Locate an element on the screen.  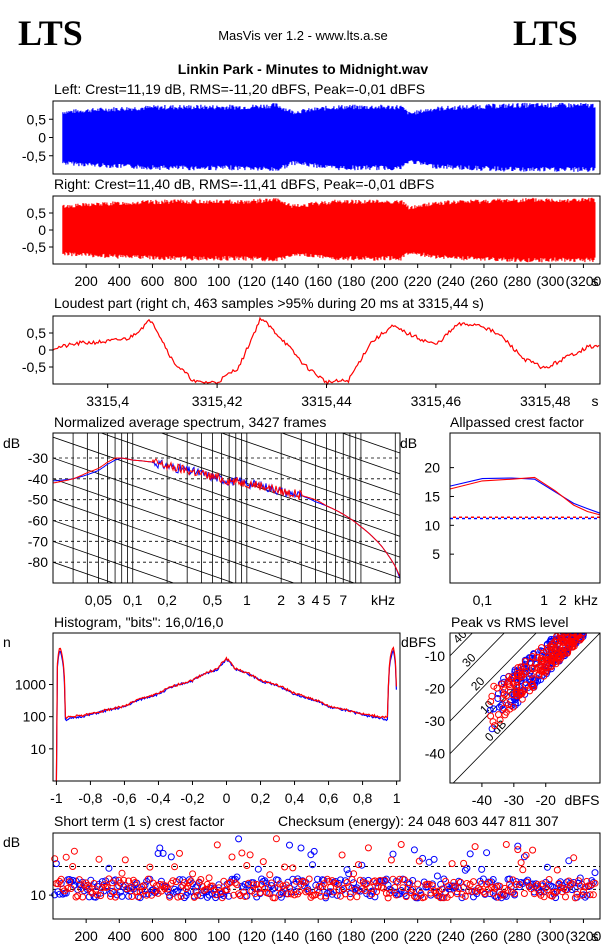
right_waveform-xtick-label: 600 is located at coordinates (153, 281).